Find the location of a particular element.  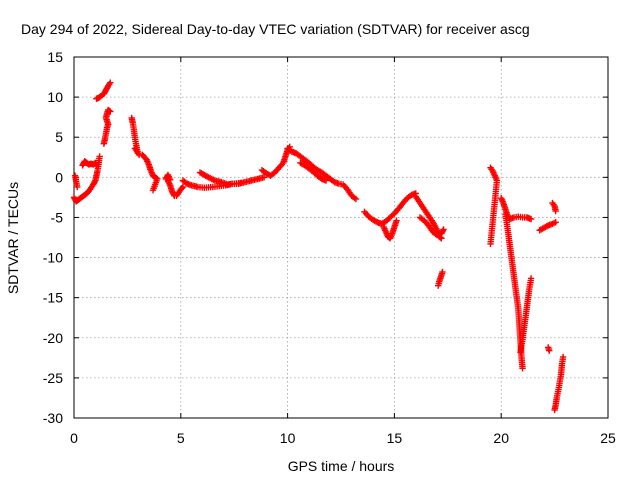

y-tick-label: -10 is located at coordinates (53, 258).